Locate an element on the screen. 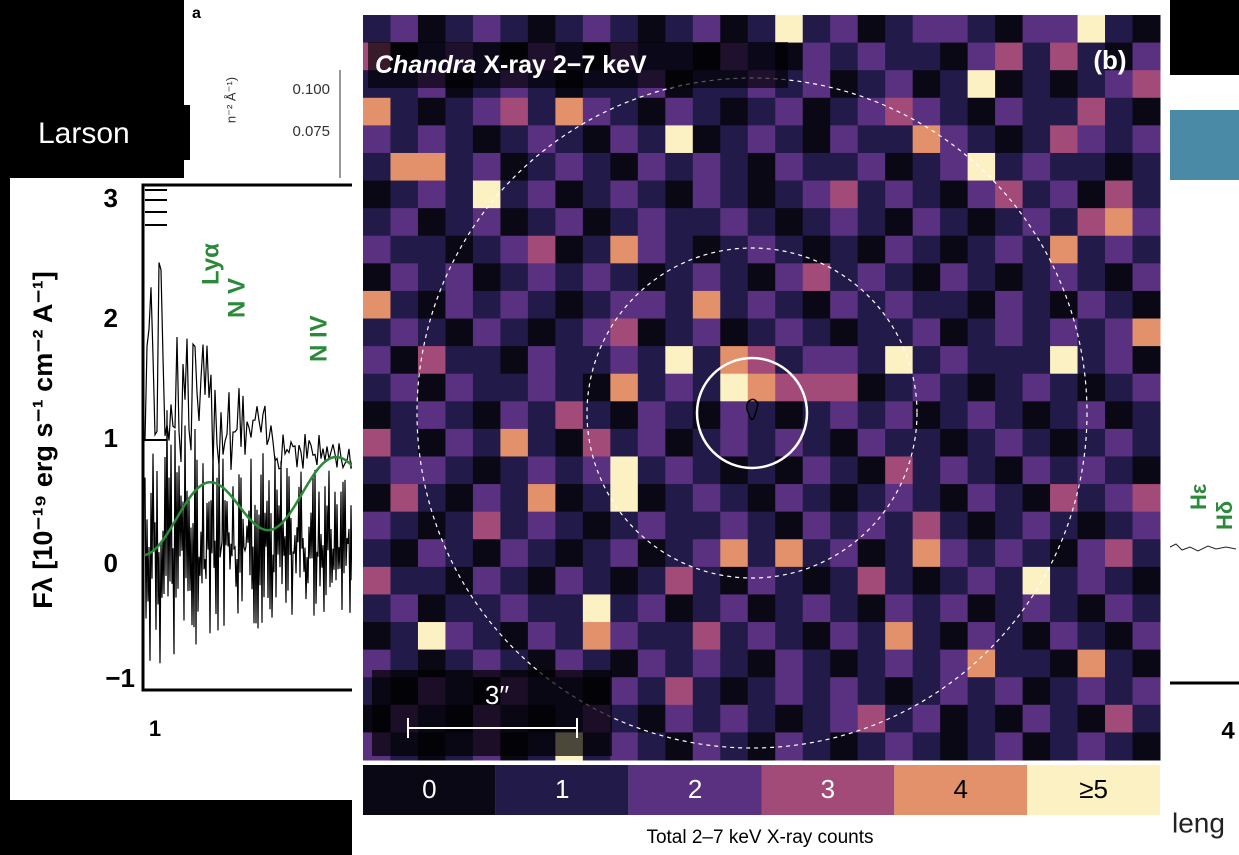 This screenshot has height=855, width=1239. source-contour is located at coordinates (752, 409).